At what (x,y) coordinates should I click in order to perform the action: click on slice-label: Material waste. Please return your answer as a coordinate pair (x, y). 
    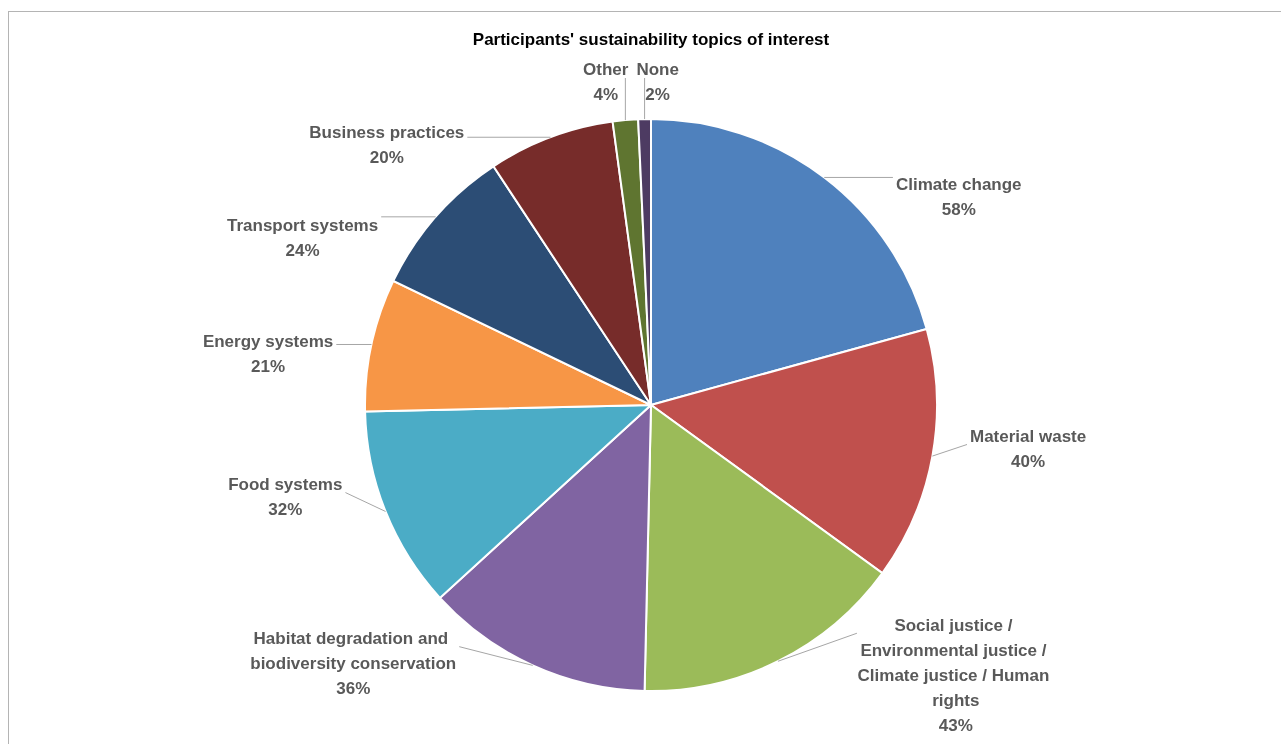
    Looking at the image, I should click on (1028, 436).